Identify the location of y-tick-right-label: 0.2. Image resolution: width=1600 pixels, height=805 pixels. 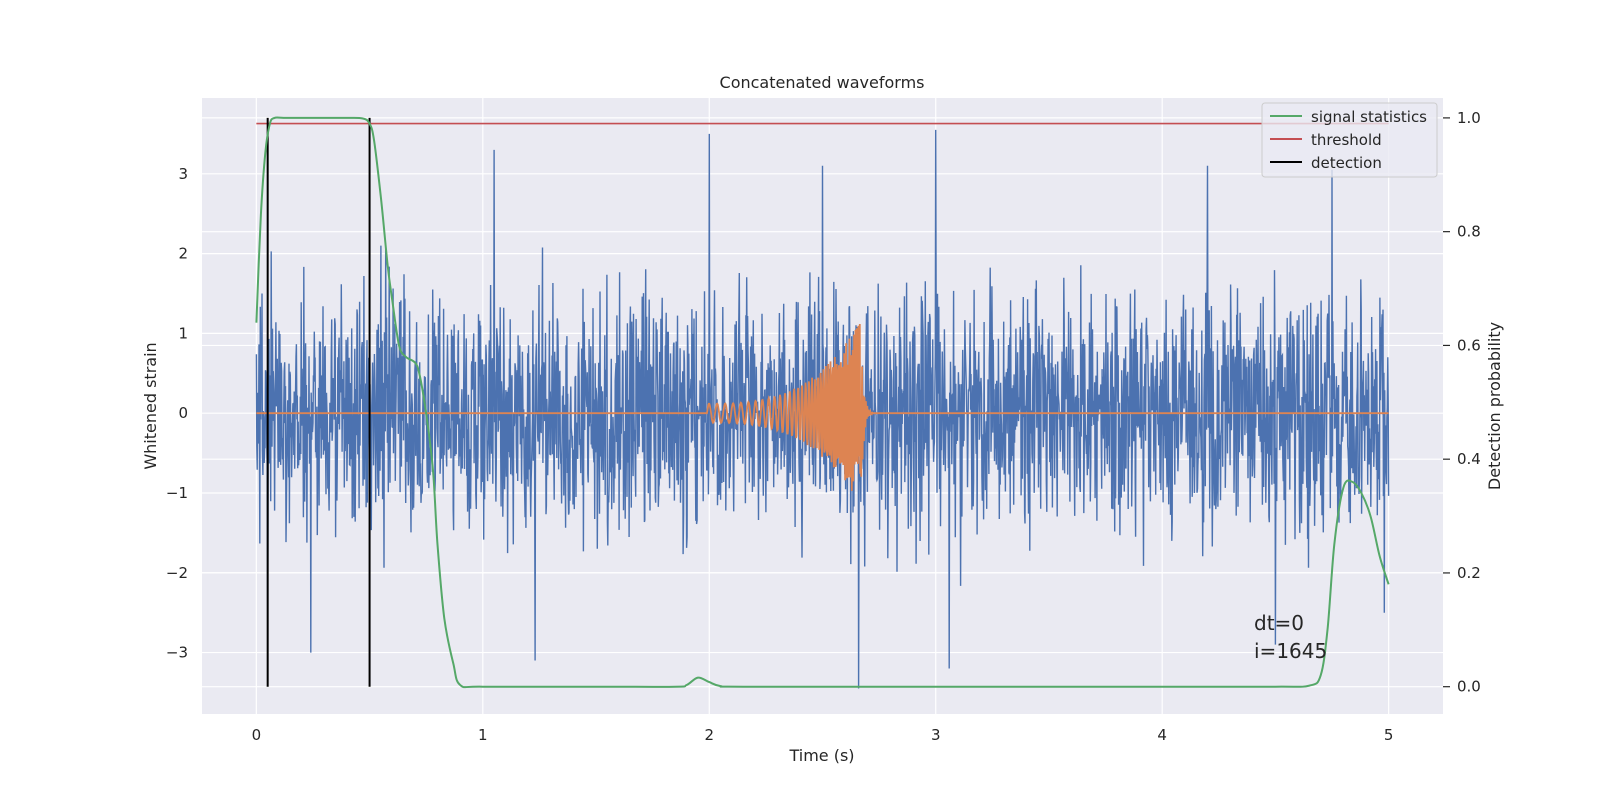
(1469, 573).